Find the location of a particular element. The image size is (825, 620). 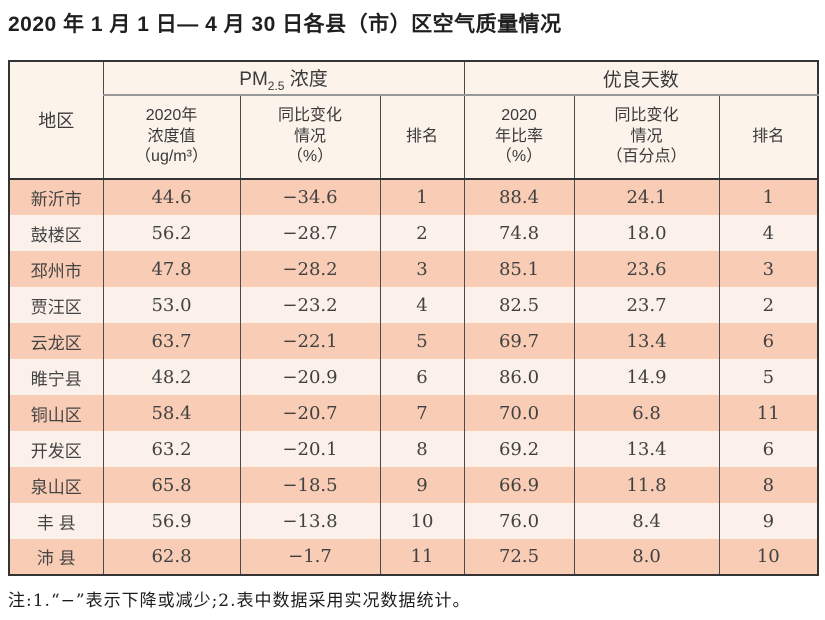

cell-good-rate: 70.0 is located at coordinates (519, 413).